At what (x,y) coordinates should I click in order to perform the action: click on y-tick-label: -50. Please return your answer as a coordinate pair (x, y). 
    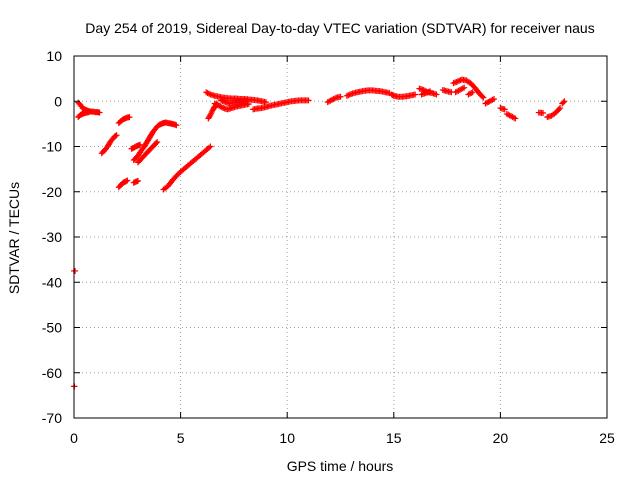
    Looking at the image, I should click on (52, 328).